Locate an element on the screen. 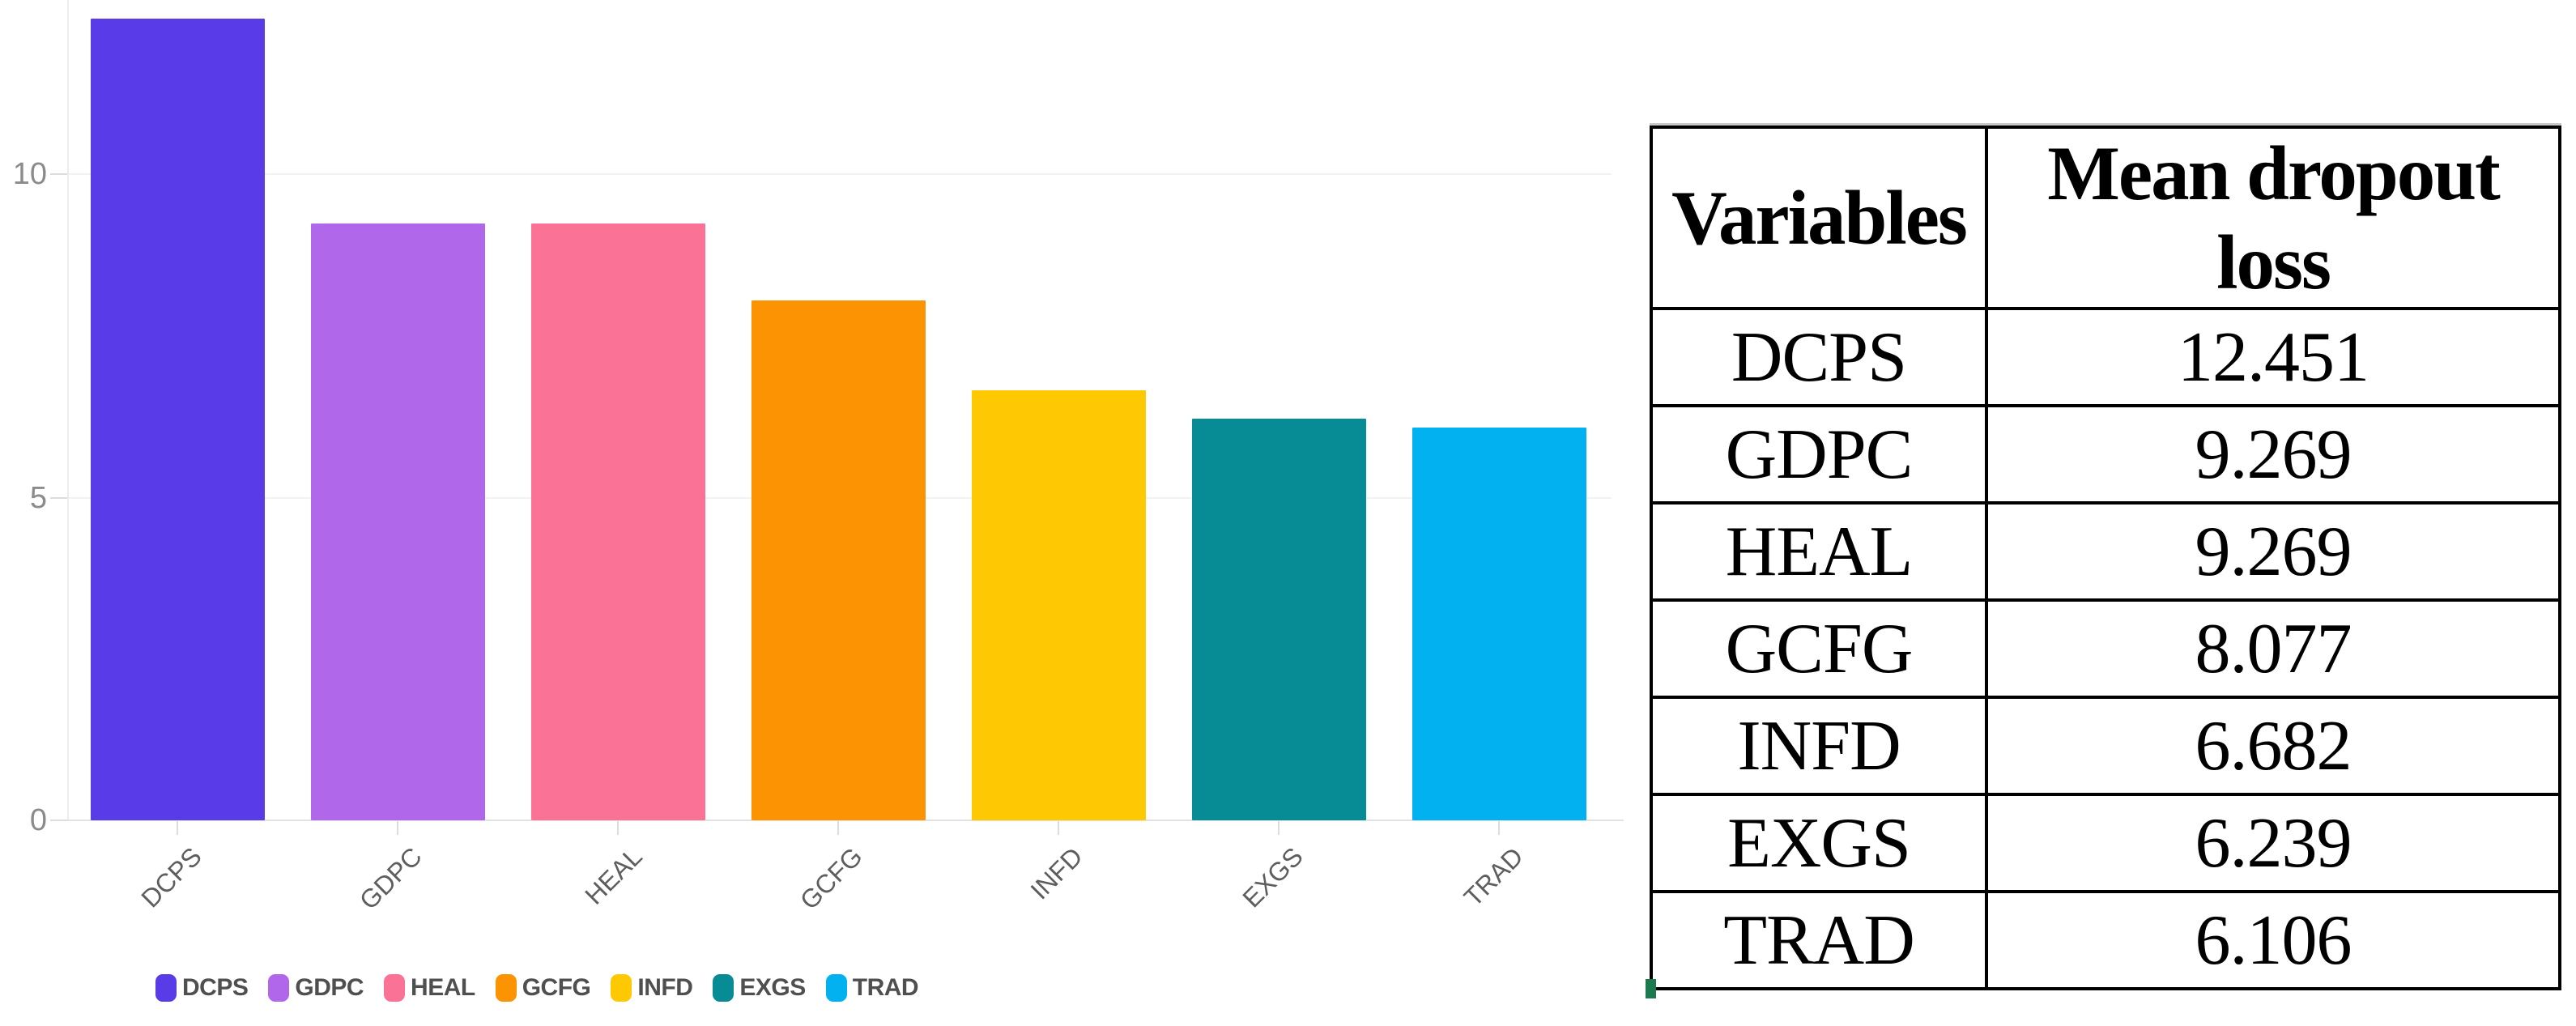  table-header-row: Variables Mean dropout loss is located at coordinates (2105, 218).